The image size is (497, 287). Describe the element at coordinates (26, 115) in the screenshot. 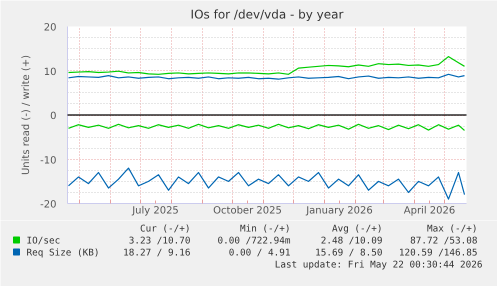

I see `y-axis-title: Units read (-) / write (+)` at that location.